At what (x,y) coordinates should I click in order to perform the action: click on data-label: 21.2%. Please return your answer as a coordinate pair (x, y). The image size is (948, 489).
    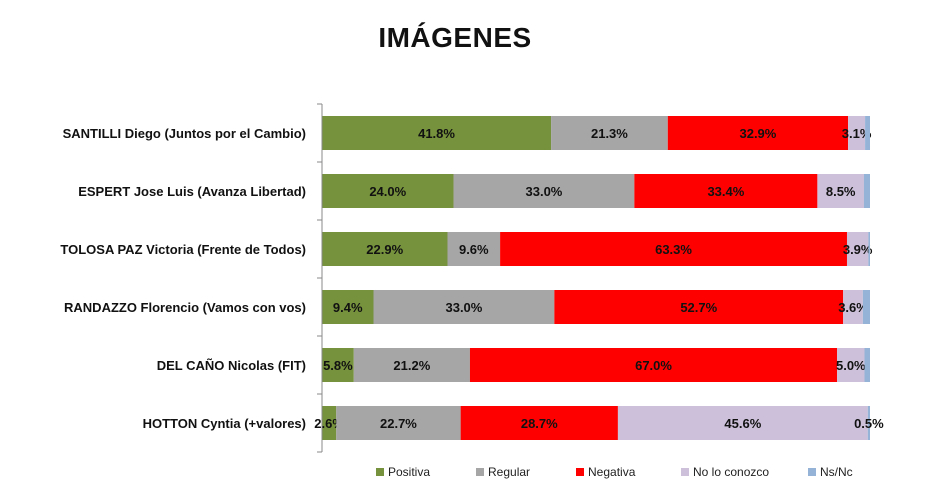
    Looking at the image, I should click on (411, 365).